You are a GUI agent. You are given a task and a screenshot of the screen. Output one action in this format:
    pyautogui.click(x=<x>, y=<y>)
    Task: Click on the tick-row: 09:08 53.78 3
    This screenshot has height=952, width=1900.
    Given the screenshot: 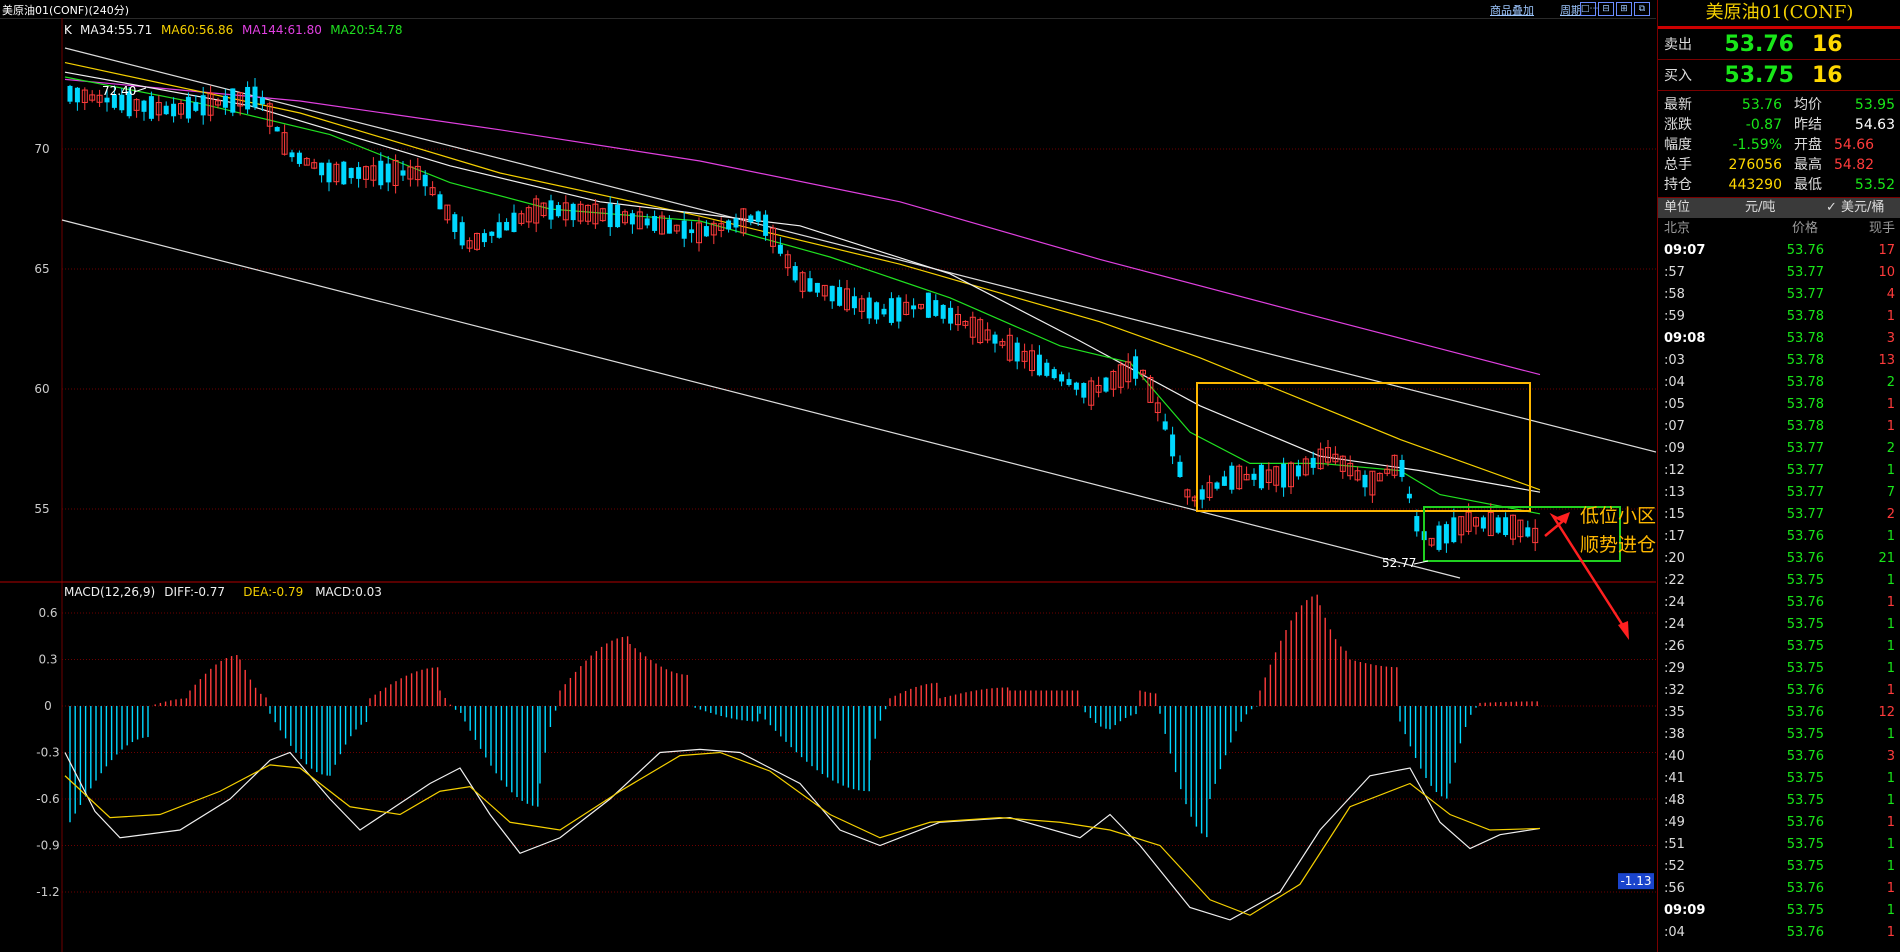 What is the action you would take?
    pyautogui.click(x=1779, y=339)
    